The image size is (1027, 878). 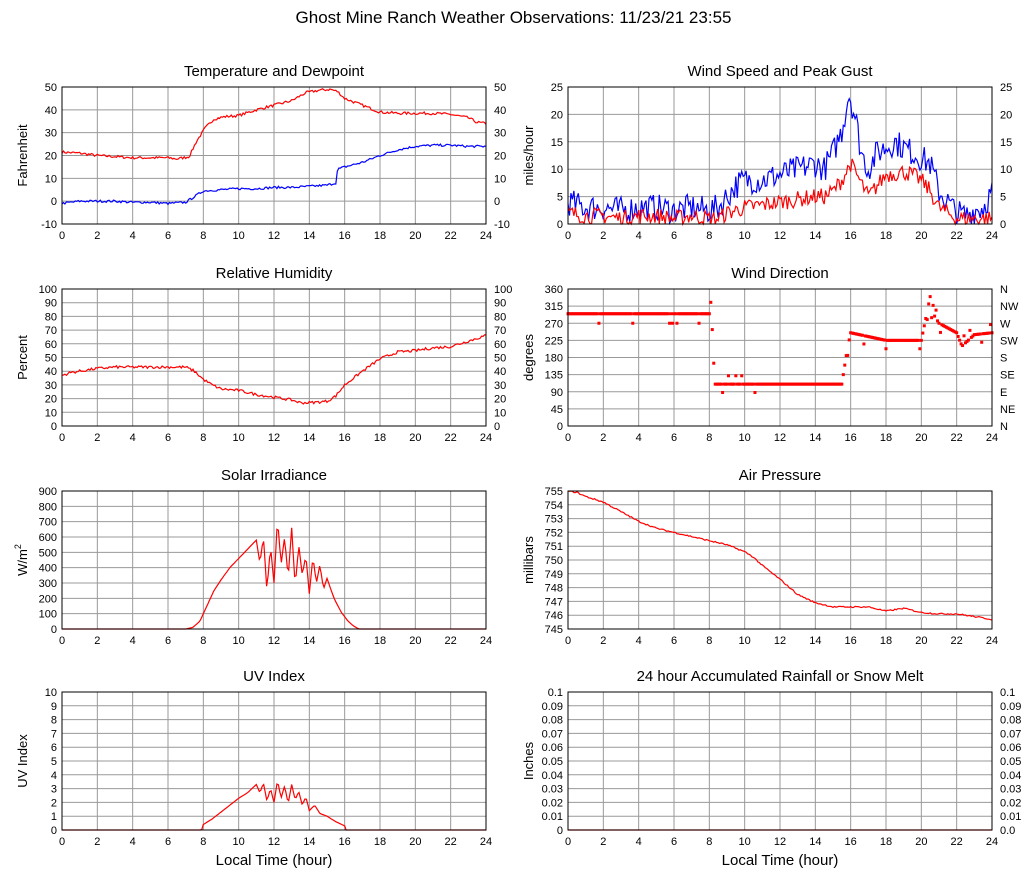 I want to click on y-tick-label: 200, so click(x=48, y=599).